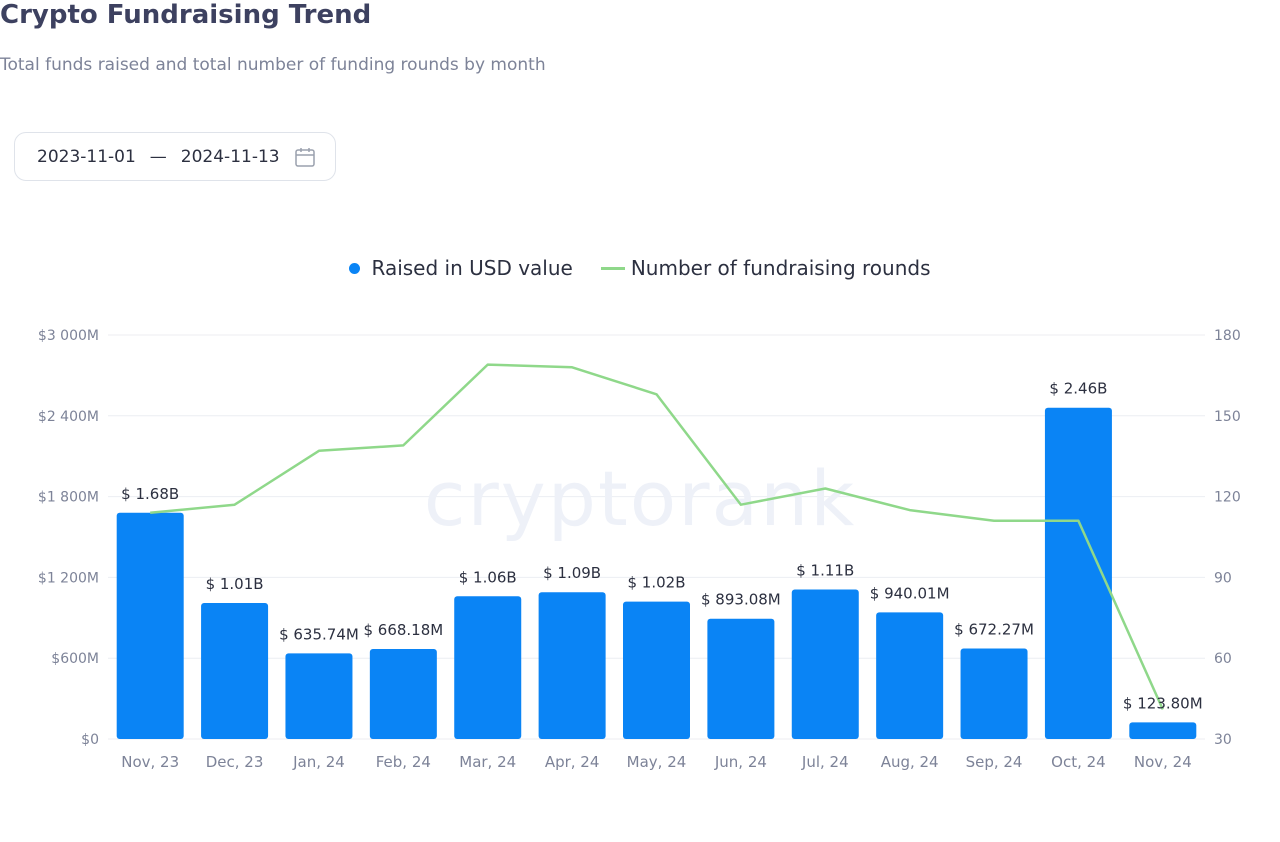 The image size is (1280, 842). Describe the element at coordinates (1227, 498) in the screenshot. I see `right-axis-tick-label: 120` at that location.